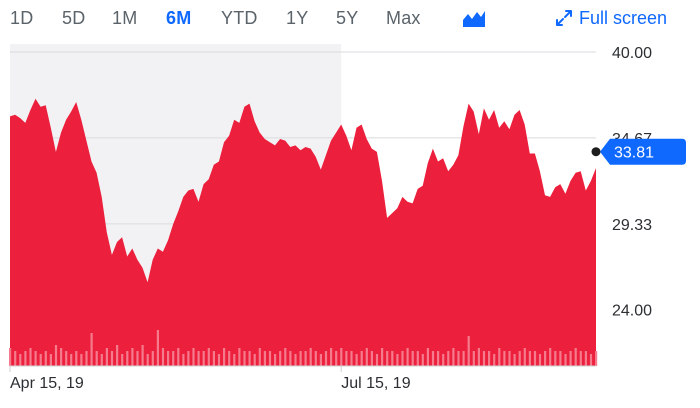  Describe the element at coordinates (474, 21) in the screenshot. I see `mountain-chart-icon` at that location.